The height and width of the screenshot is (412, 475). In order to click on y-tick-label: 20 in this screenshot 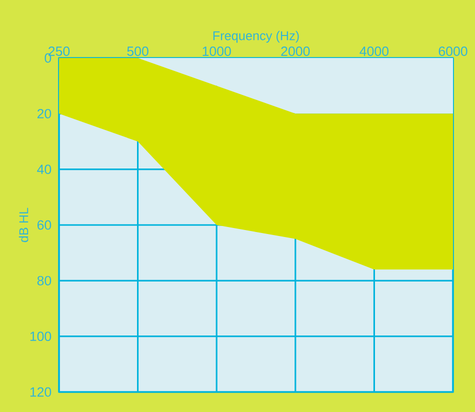, I will do `click(44, 113)`.